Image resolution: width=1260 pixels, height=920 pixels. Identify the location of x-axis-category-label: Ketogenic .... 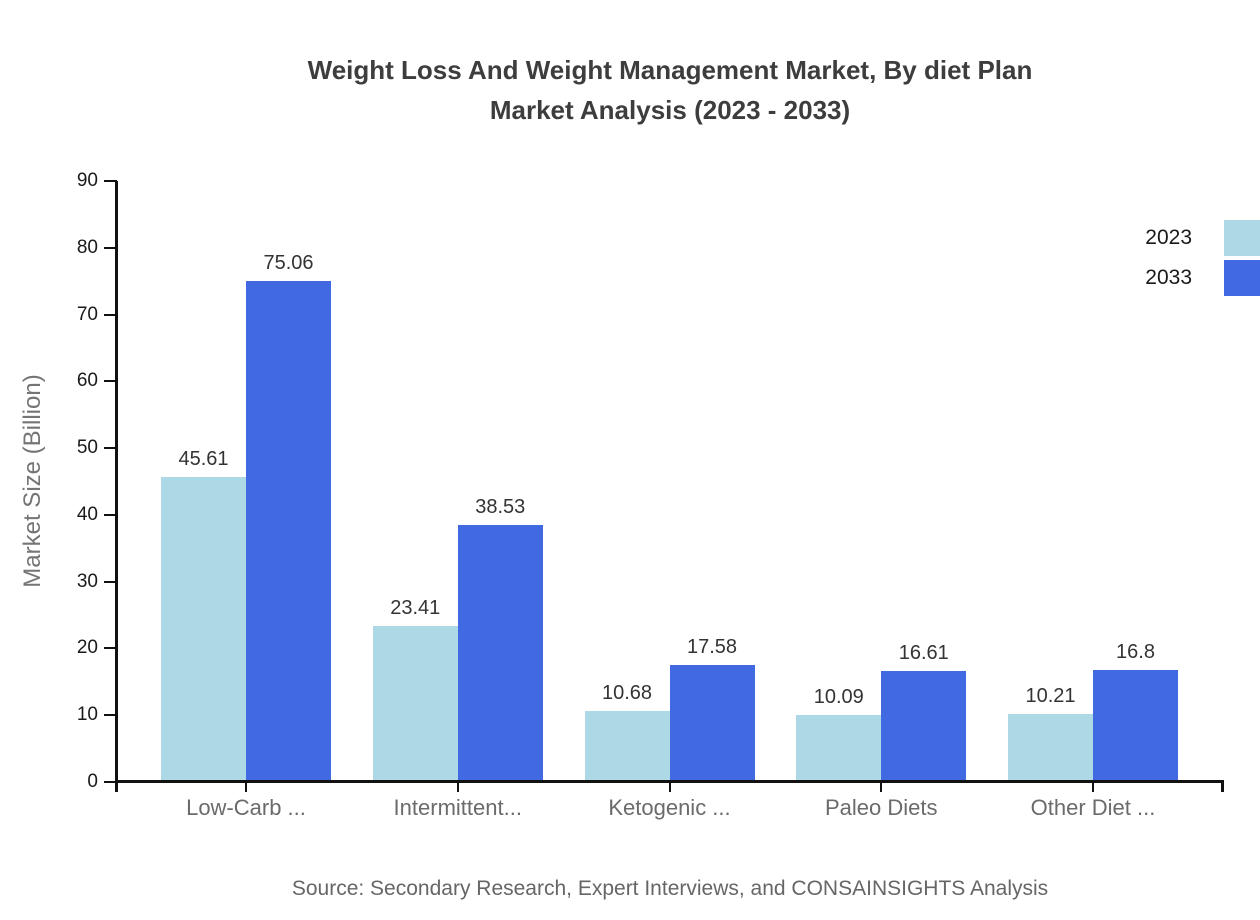
(669, 807).